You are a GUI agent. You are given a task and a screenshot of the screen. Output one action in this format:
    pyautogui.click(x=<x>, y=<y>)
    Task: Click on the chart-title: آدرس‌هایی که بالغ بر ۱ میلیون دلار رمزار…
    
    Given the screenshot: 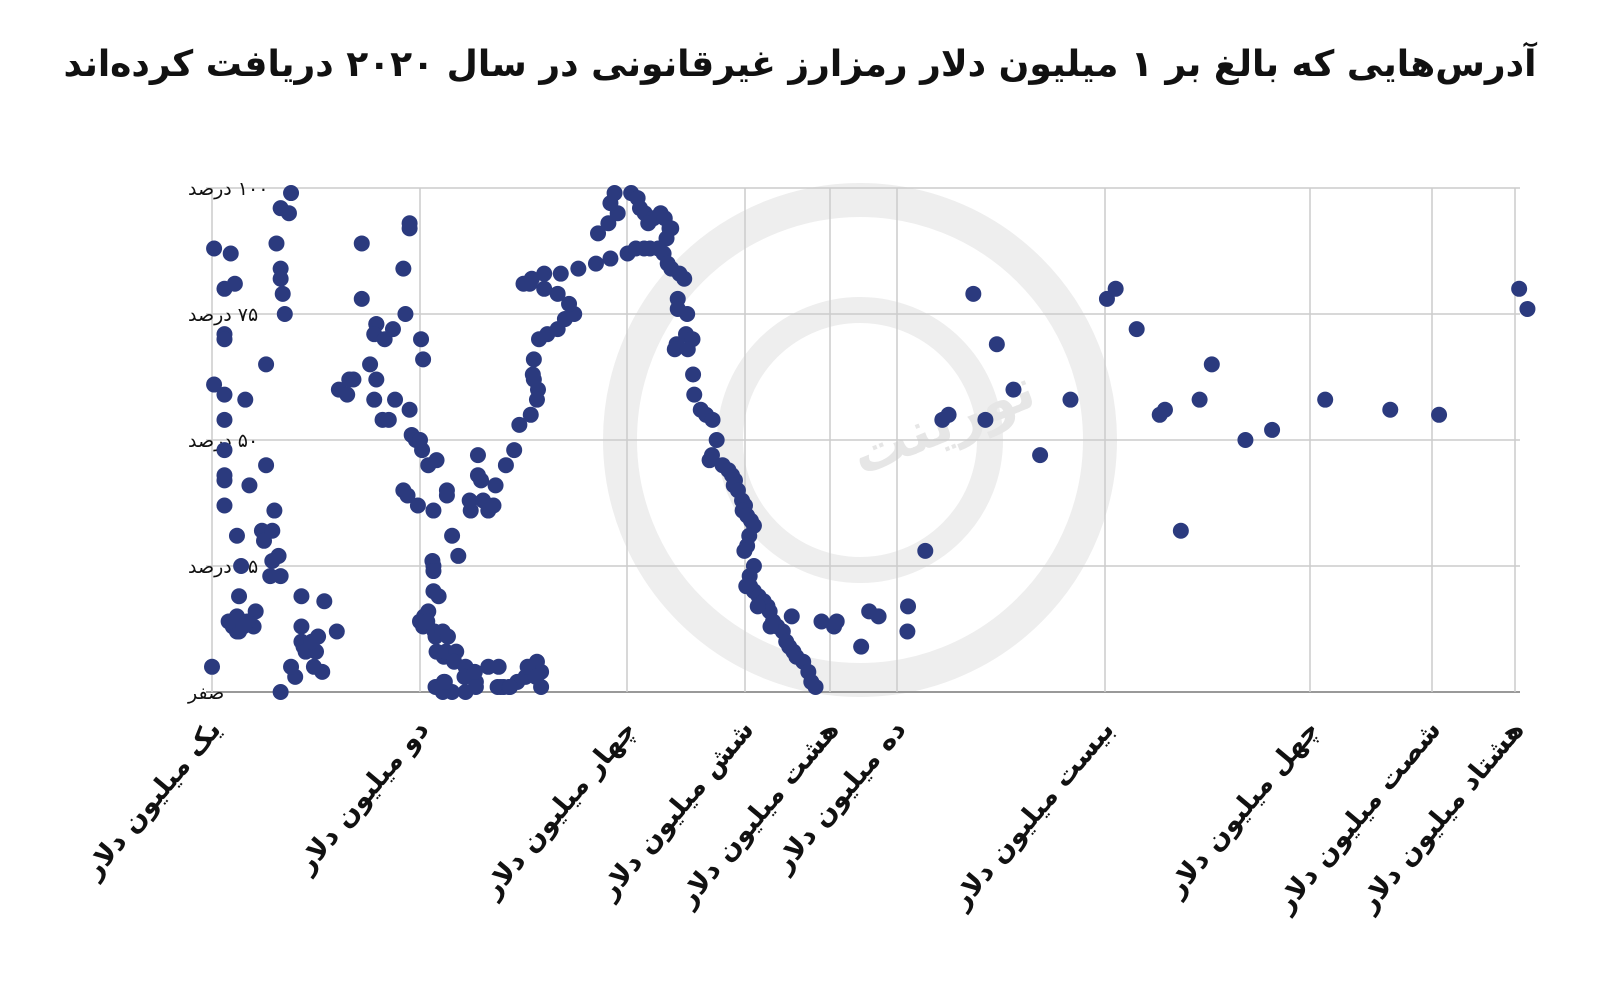 What is the action you would take?
    pyautogui.click(x=800, y=64)
    